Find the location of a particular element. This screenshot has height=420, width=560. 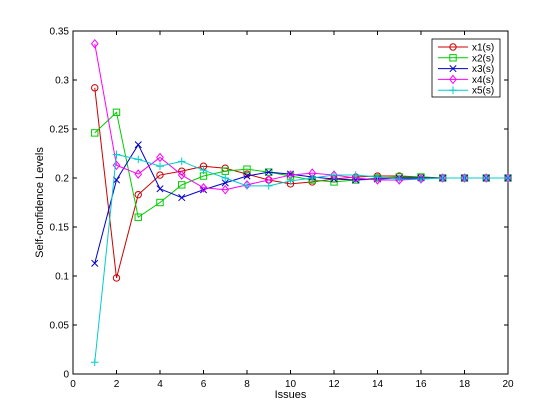

x-tick-label: 12 is located at coordinates (334, 384).